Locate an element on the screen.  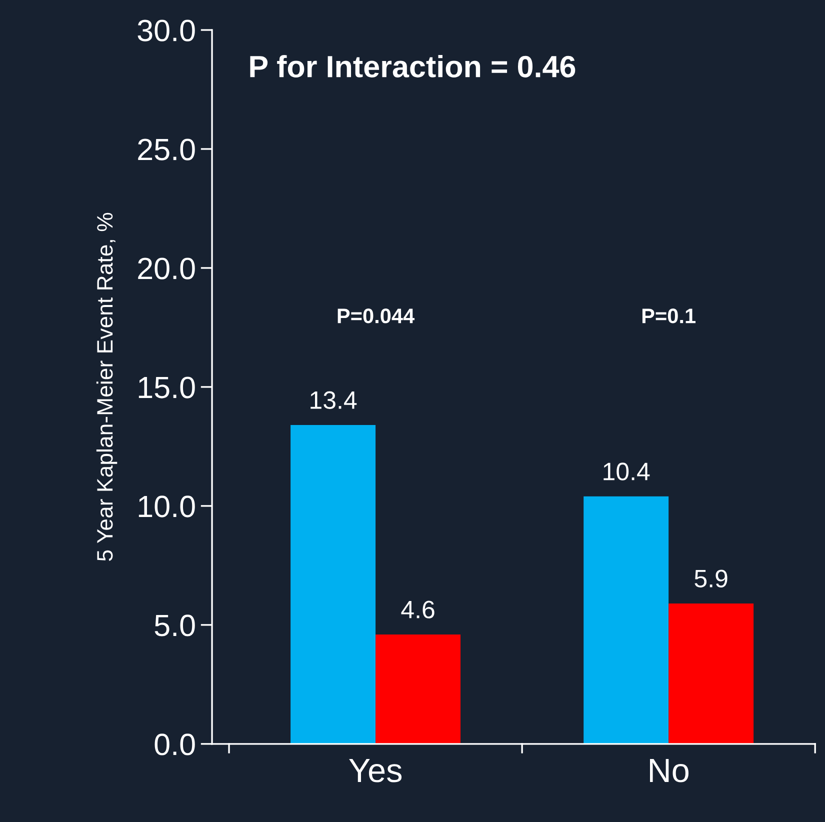
data-label: 4.6 is located at coordinates (417, 609).